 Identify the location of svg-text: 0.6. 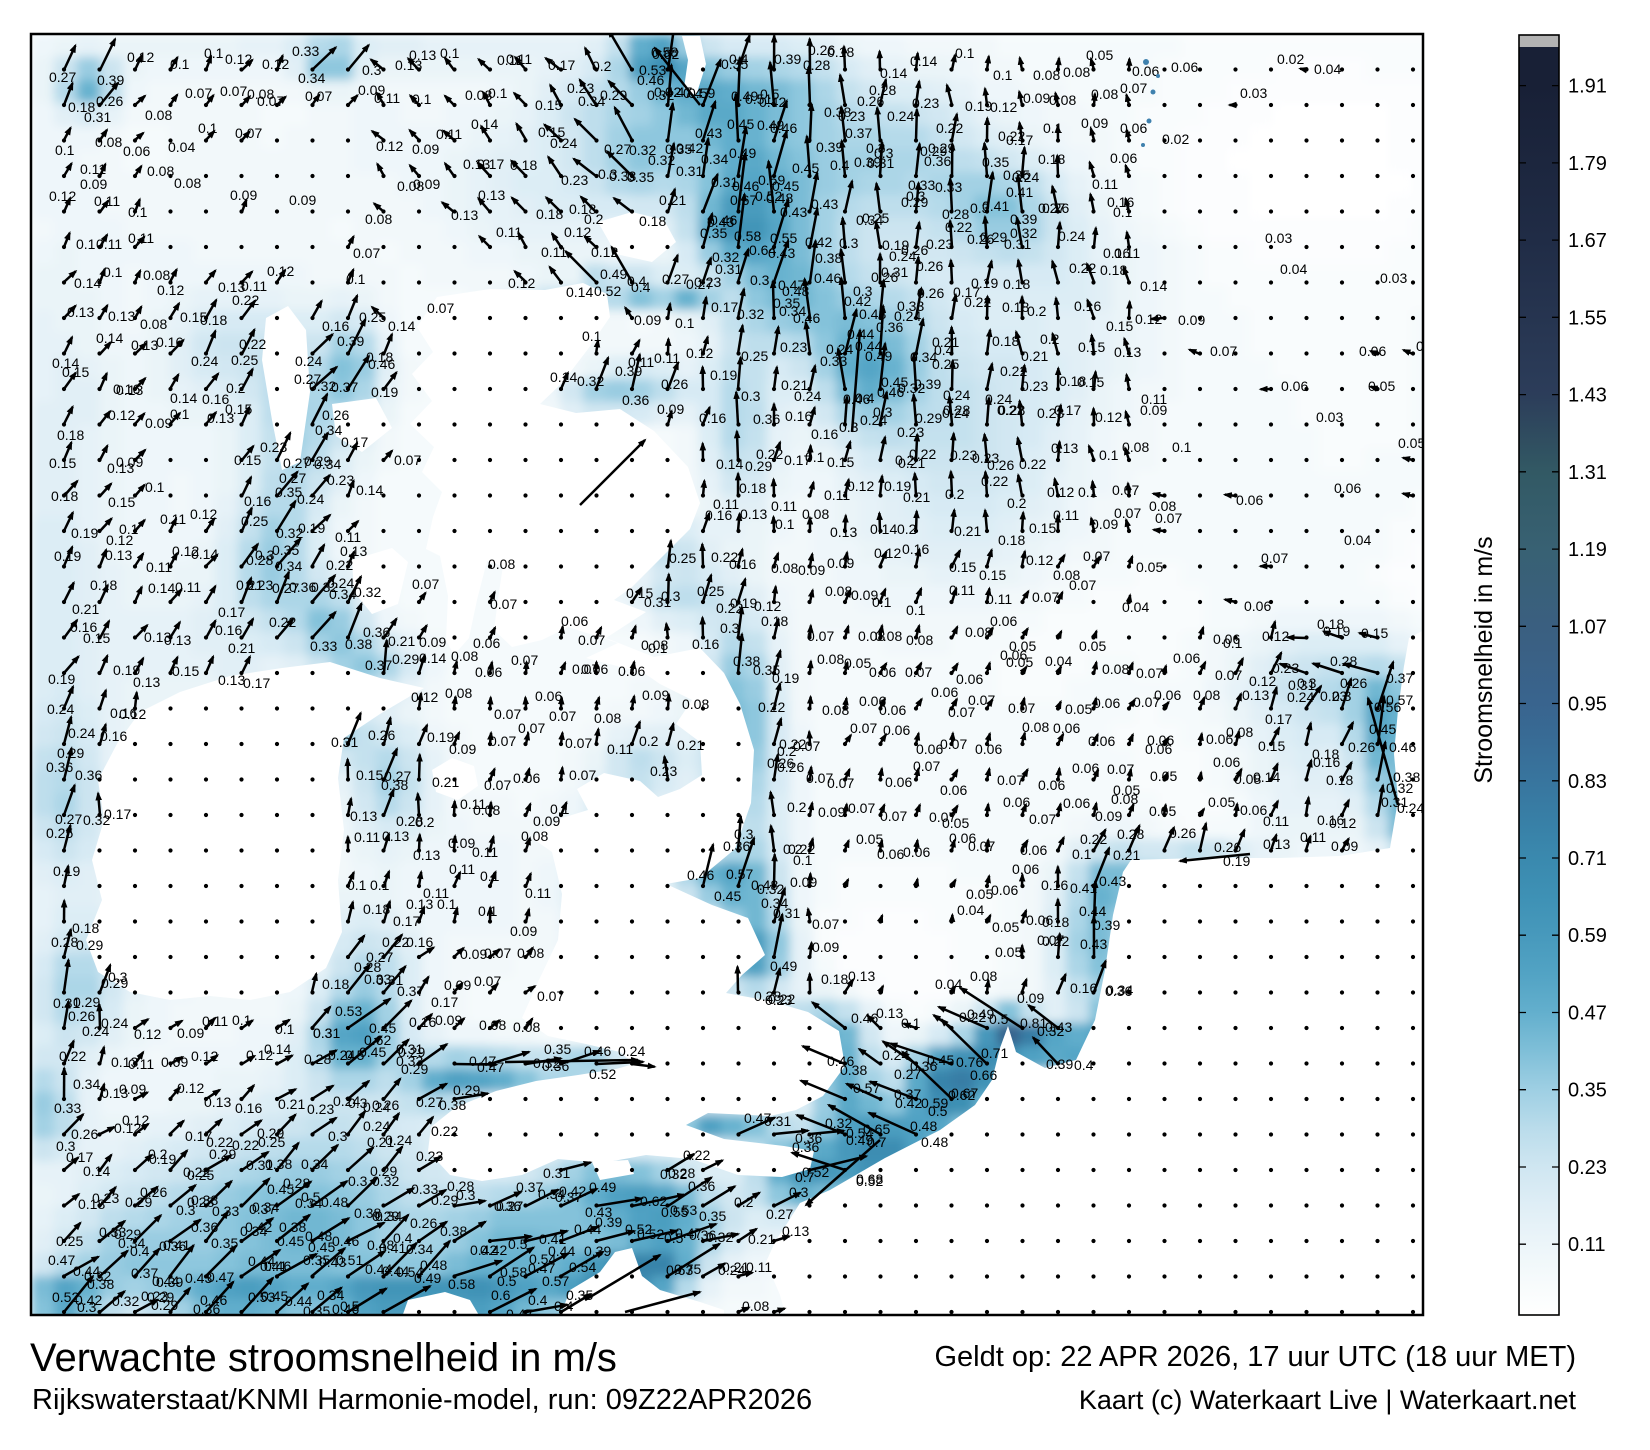
(501, 1295).